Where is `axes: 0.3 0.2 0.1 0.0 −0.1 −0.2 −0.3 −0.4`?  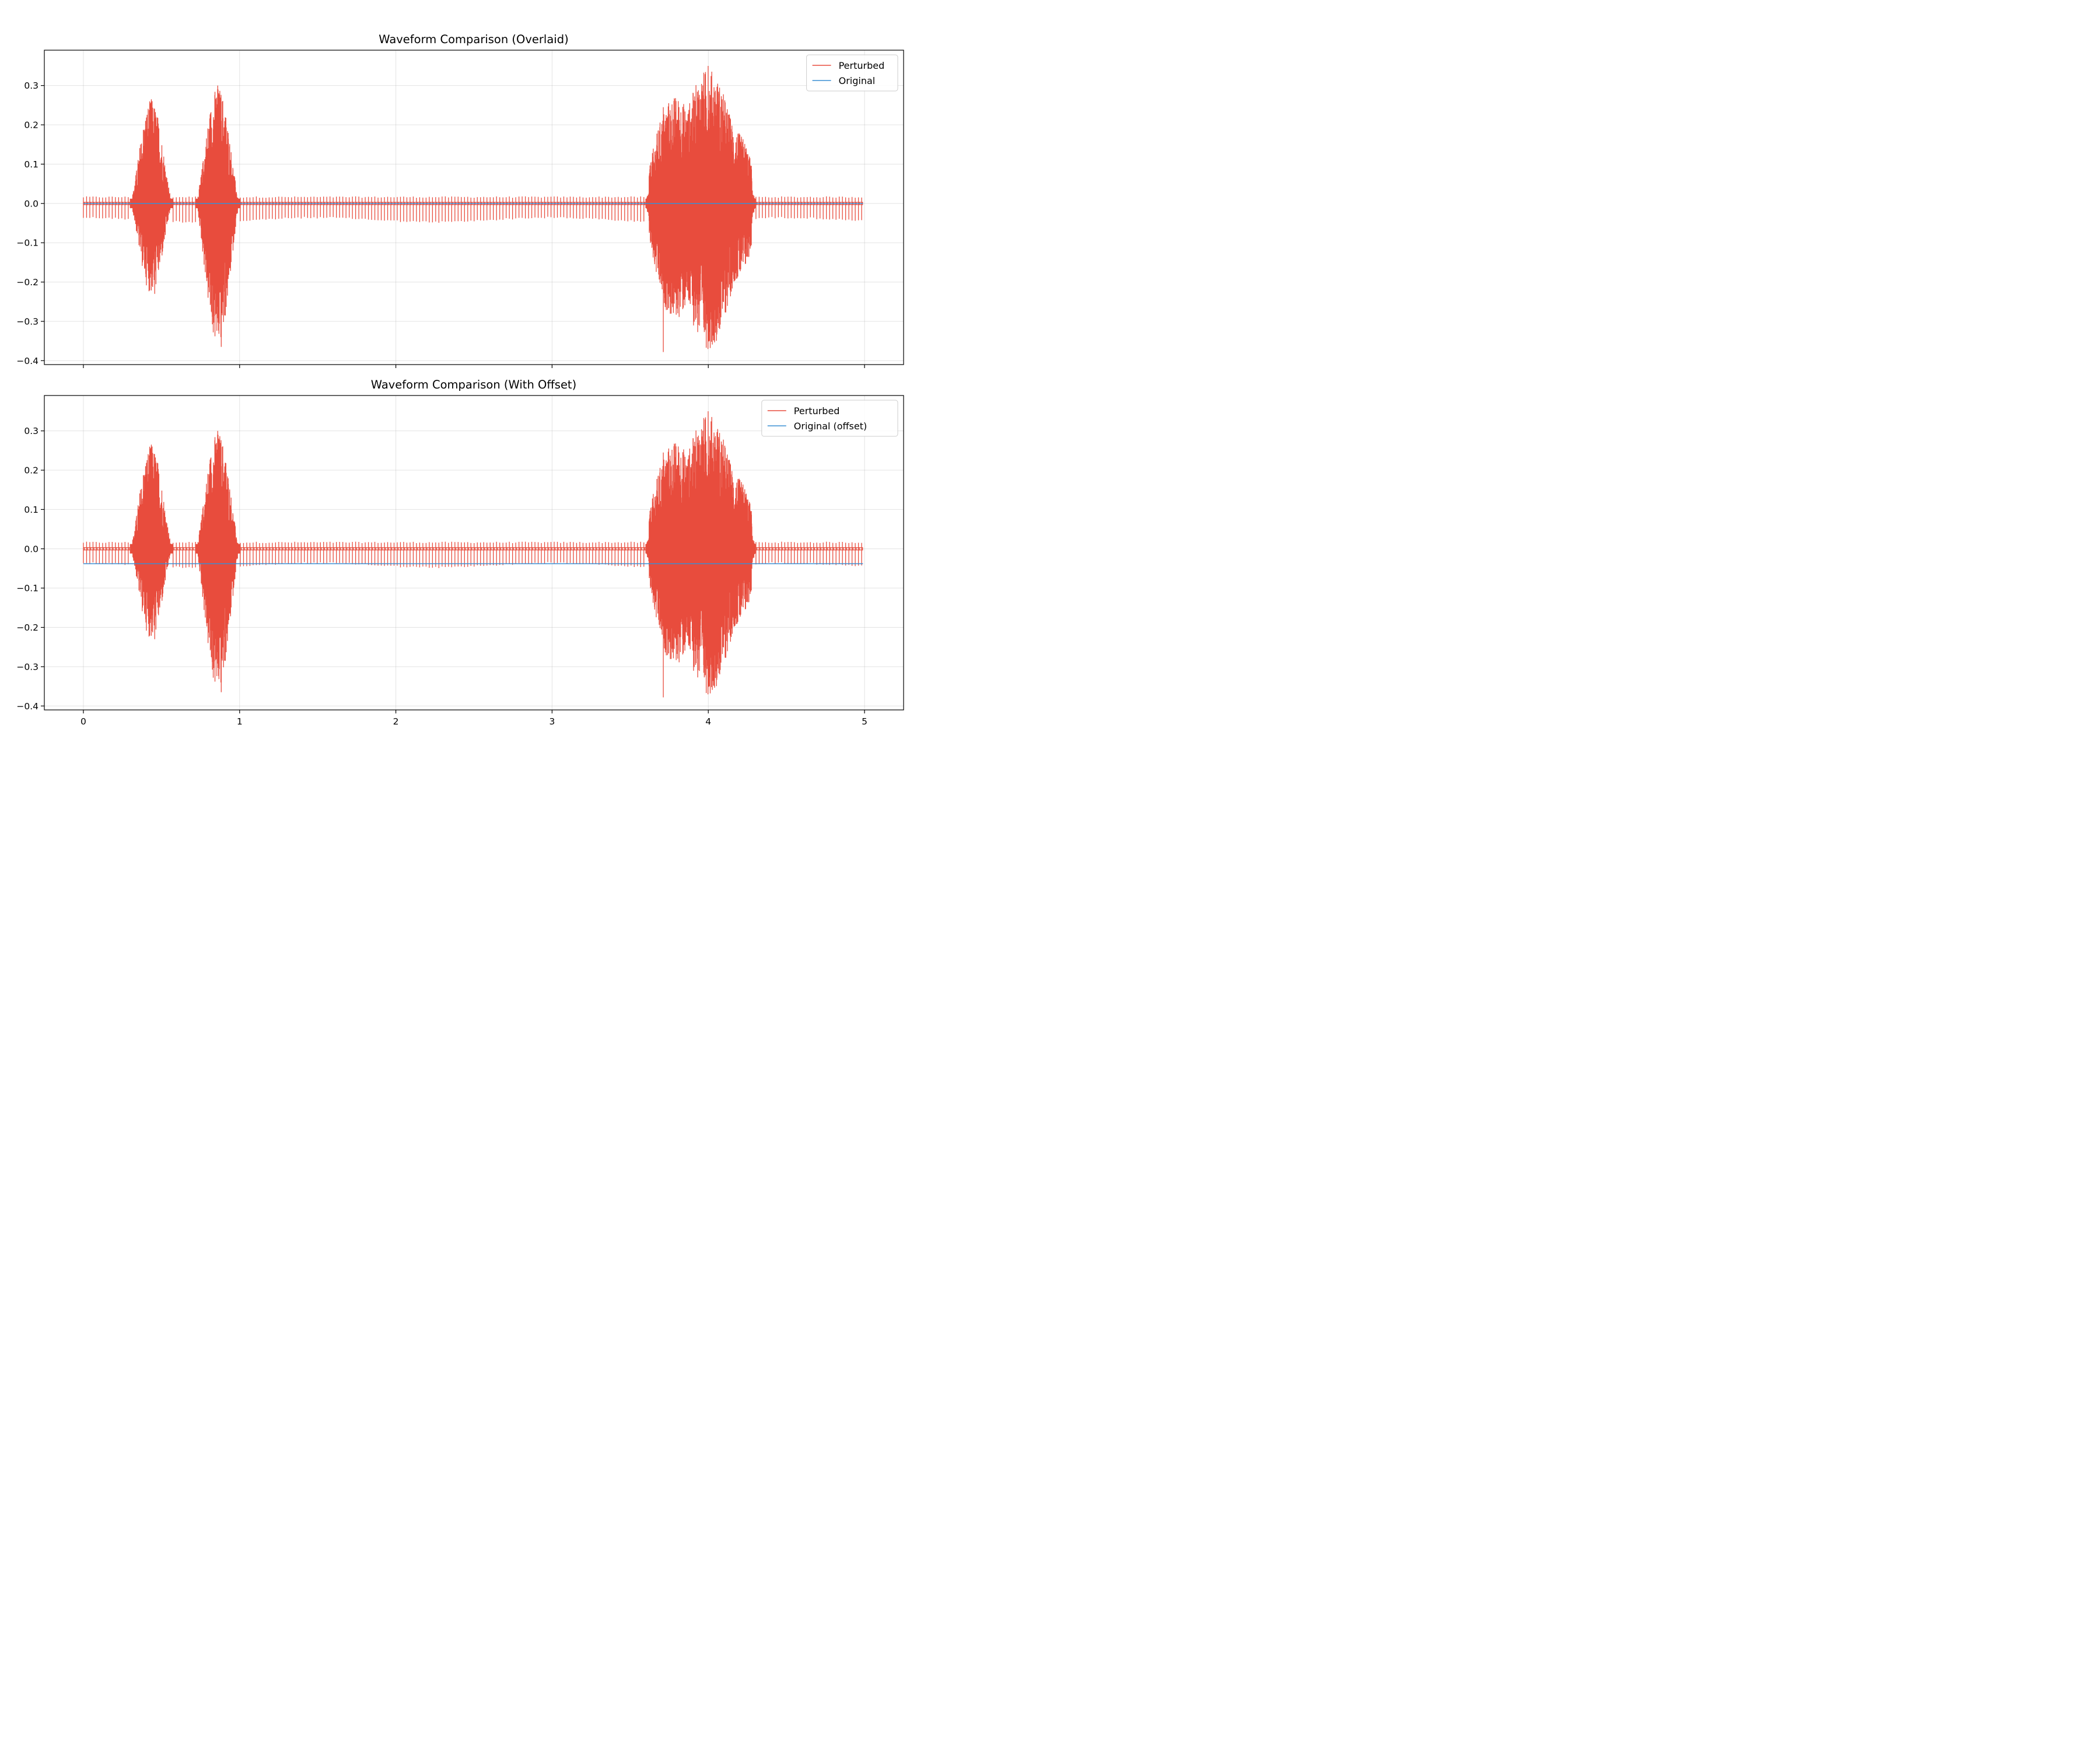
axes: 0.3 0.2 0.1 0.0 −0.1 −0.2 −0.3 −0.4 is located at coordinates (460, 209).